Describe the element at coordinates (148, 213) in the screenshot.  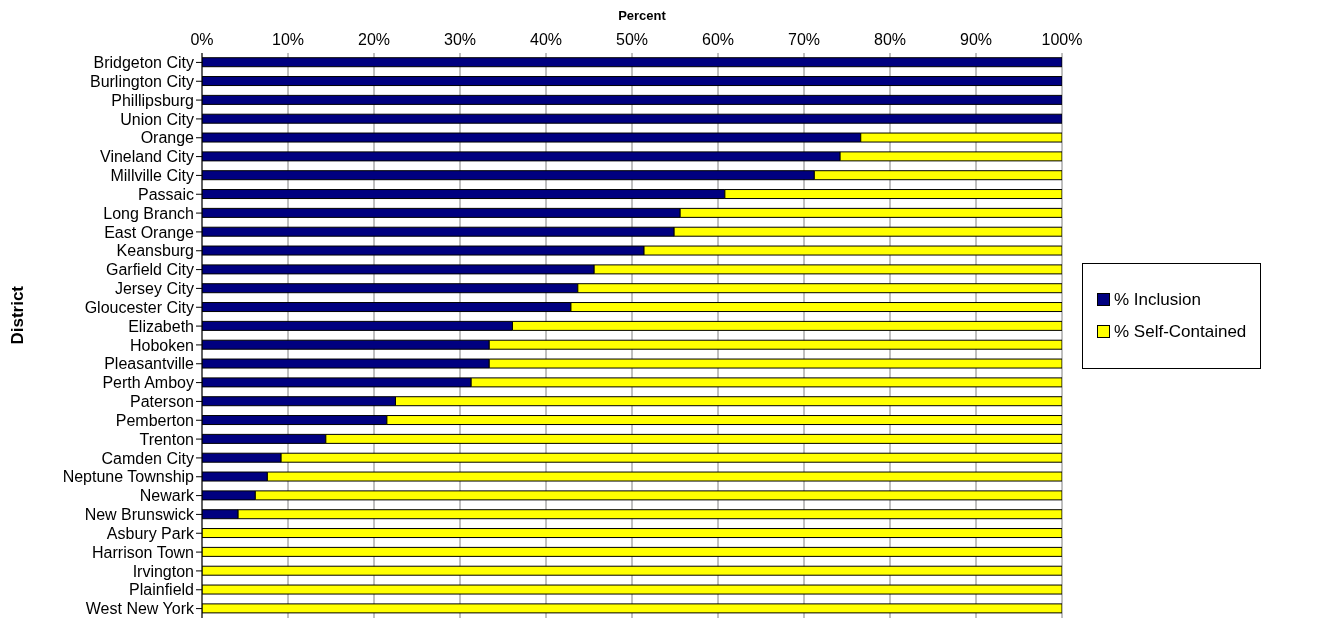
I see `y-tick-label: Long Branch` at that location.